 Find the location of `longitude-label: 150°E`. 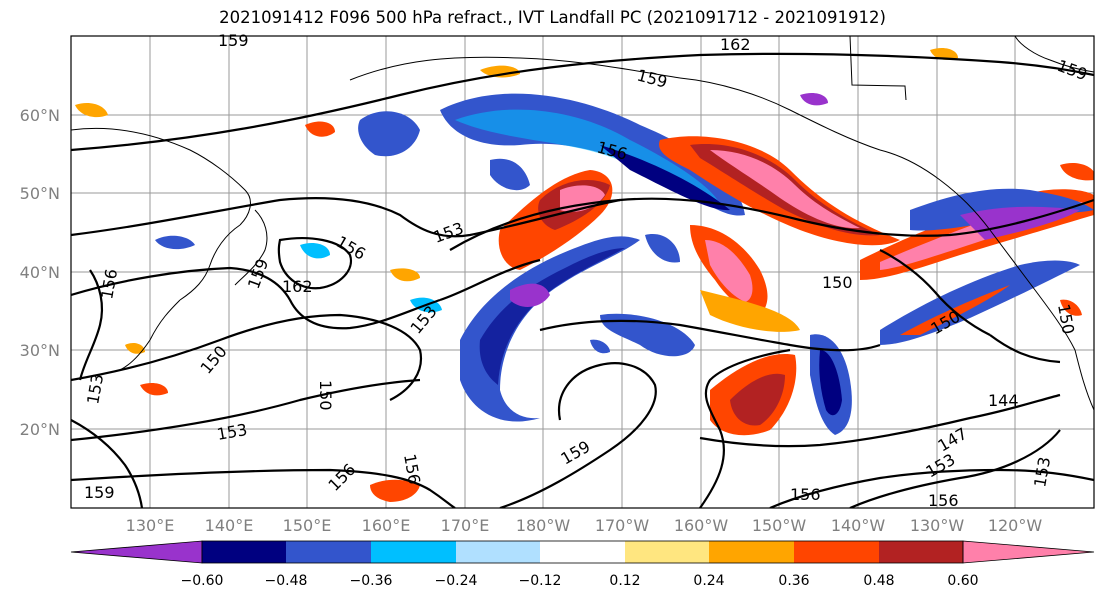

longitude-label: 150°E is located at coordinates (307, 525).